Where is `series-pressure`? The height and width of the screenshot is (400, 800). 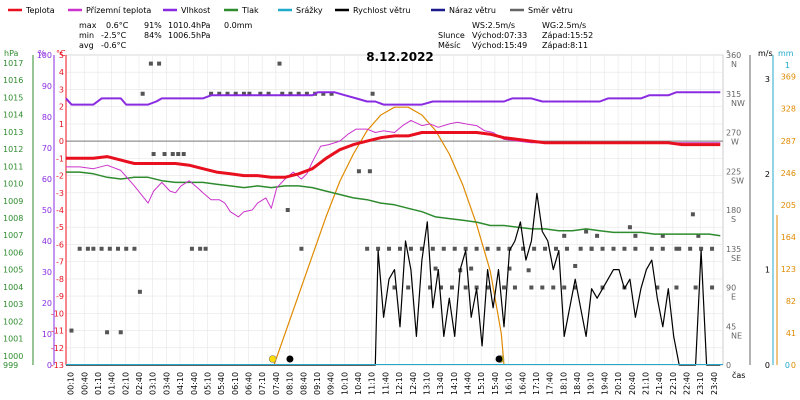 series-pressure is located at coordinates (393, 204).